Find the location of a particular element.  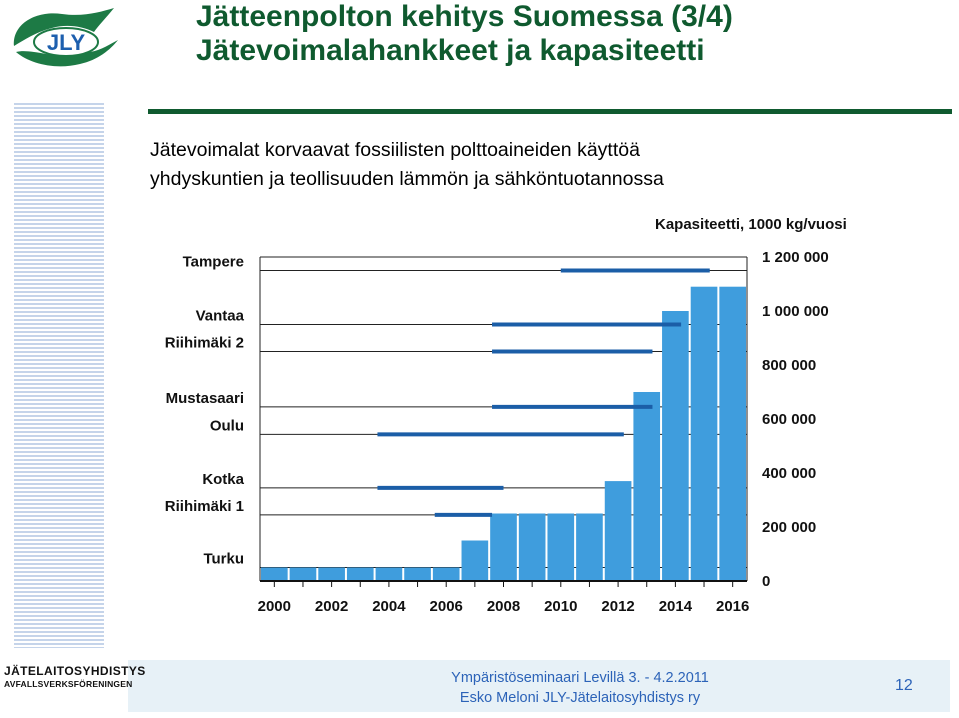

y-tick-label: 0 is located at coordinates (766, 581).